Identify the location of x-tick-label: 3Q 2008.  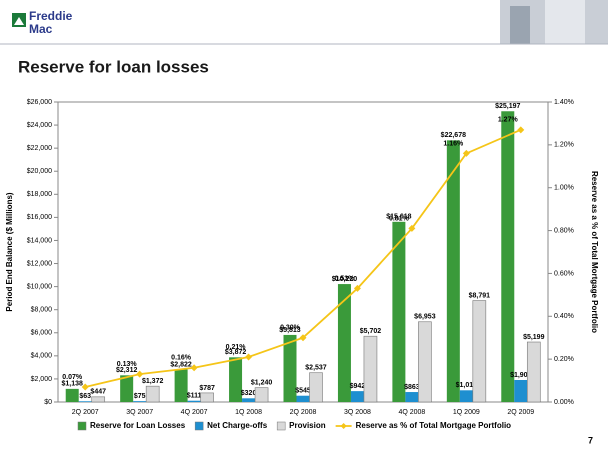
(357, 412).